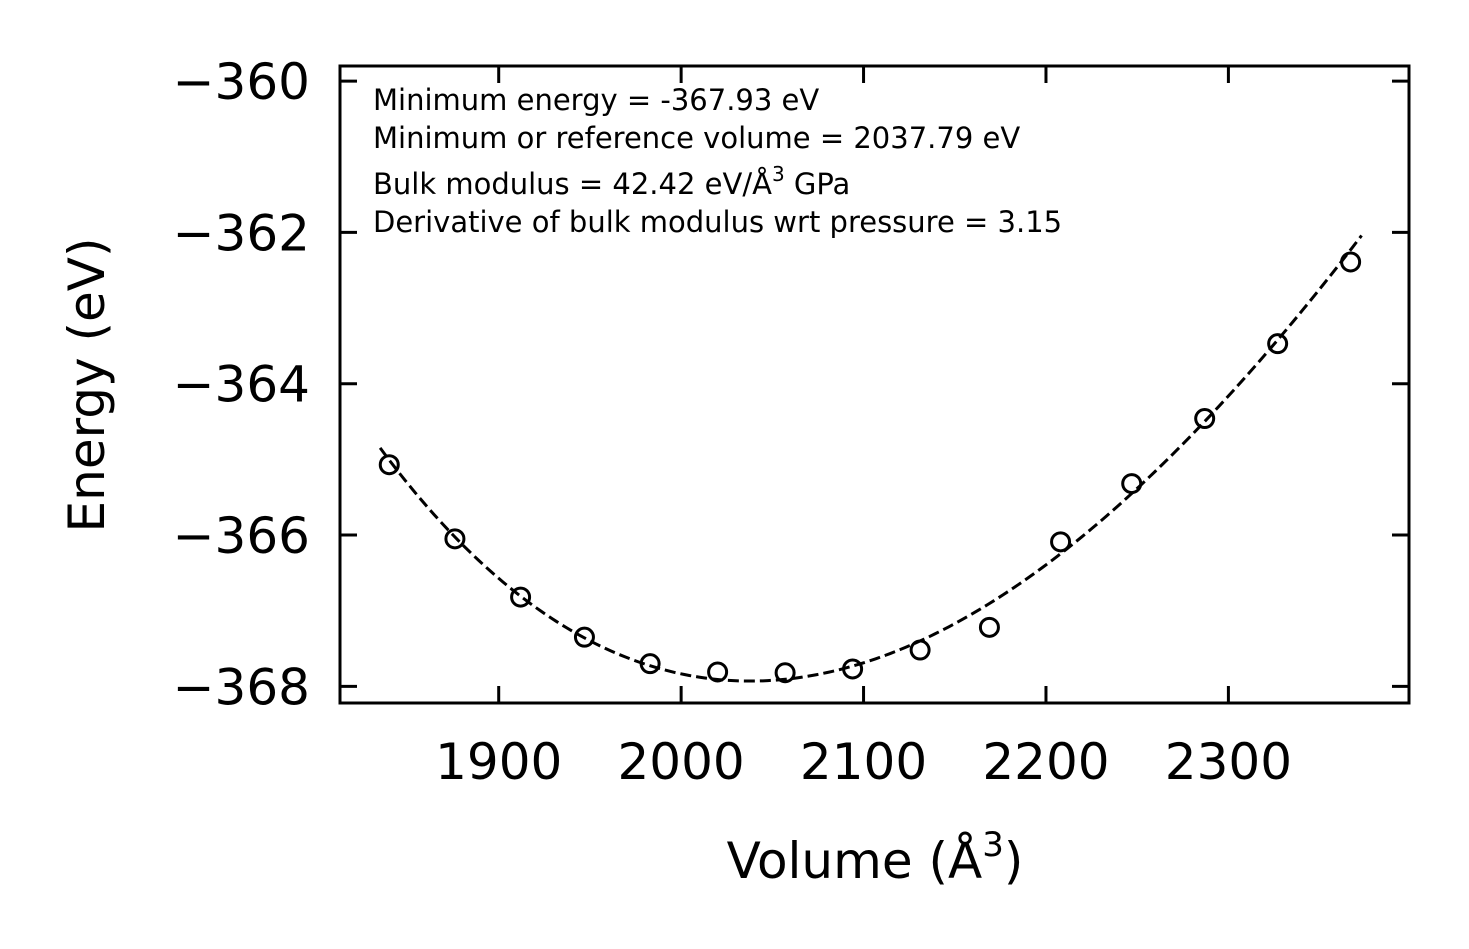  I want to click on y-tick-label: −364, so click(241, 385).